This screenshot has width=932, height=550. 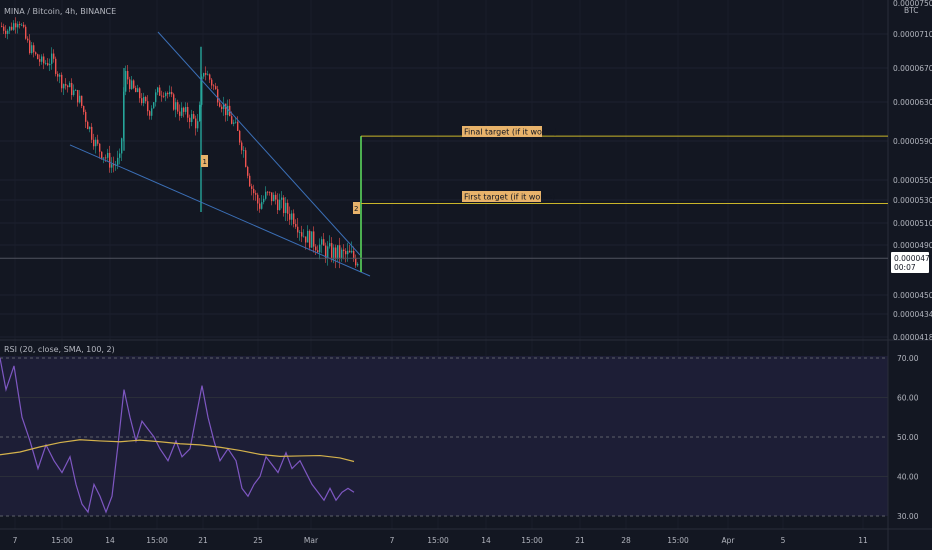 I want to click on first-target-label: First target (if it works), so click(x=509, y=196).